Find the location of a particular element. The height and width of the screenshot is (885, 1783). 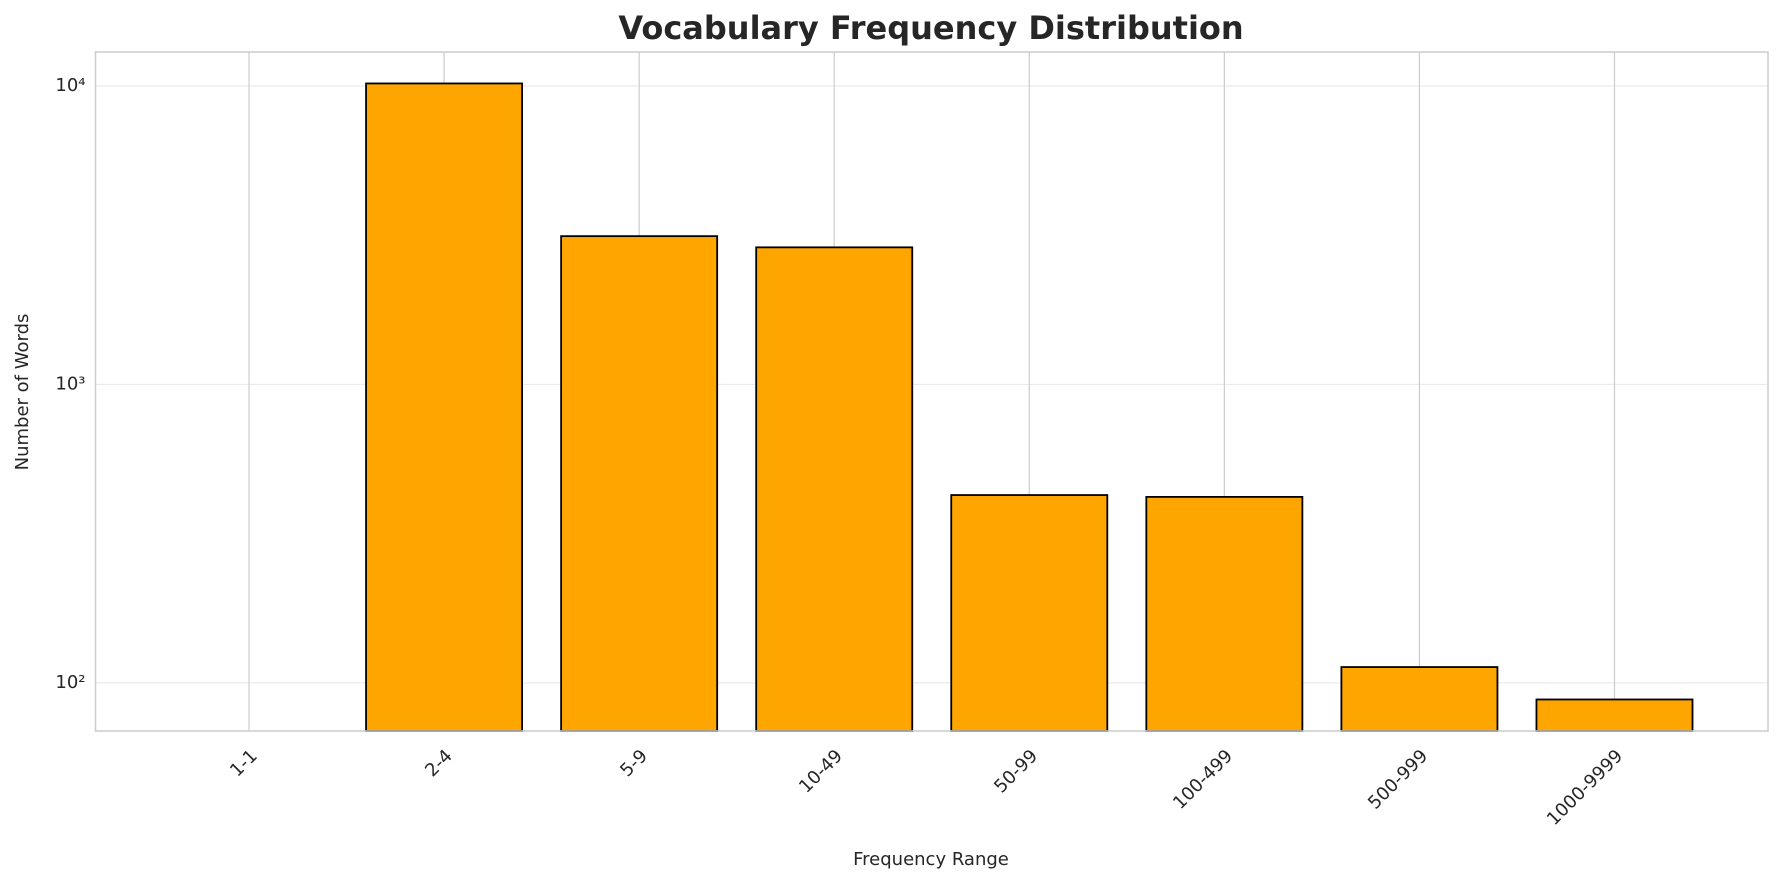

x-axis-label: Frequency Range is located at coordinates (931, 859).